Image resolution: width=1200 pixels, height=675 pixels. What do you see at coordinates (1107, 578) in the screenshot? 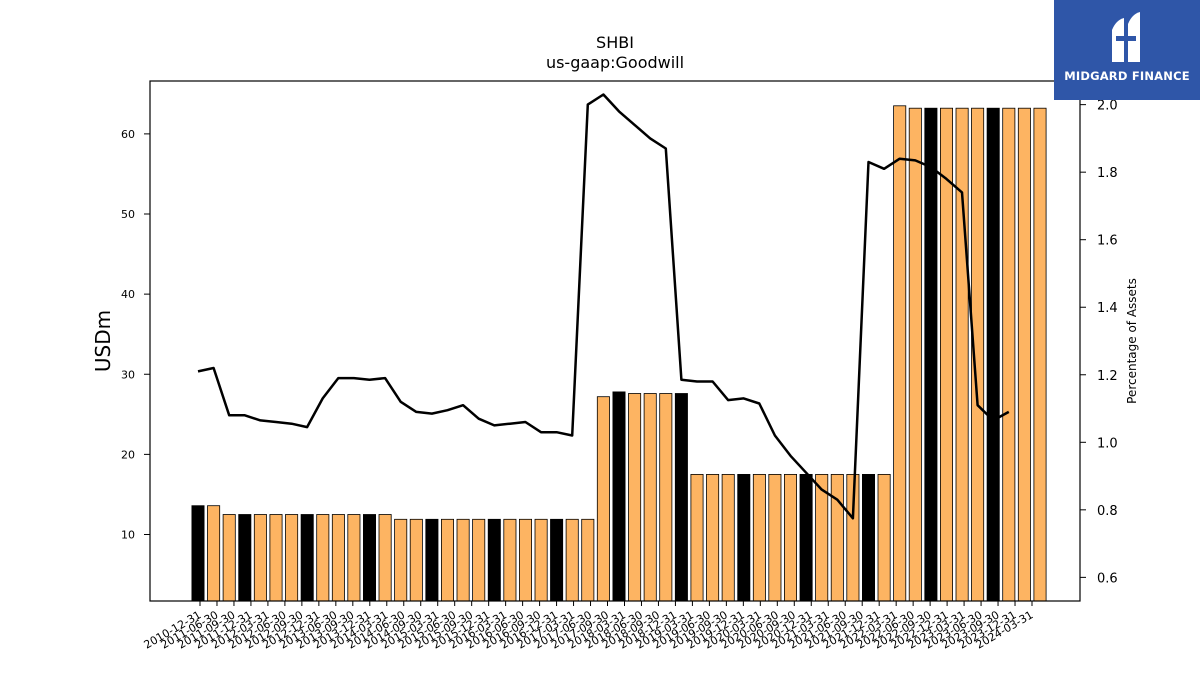
I see `y2-tick-label: 0.6` at bounding box center [1107, 578].